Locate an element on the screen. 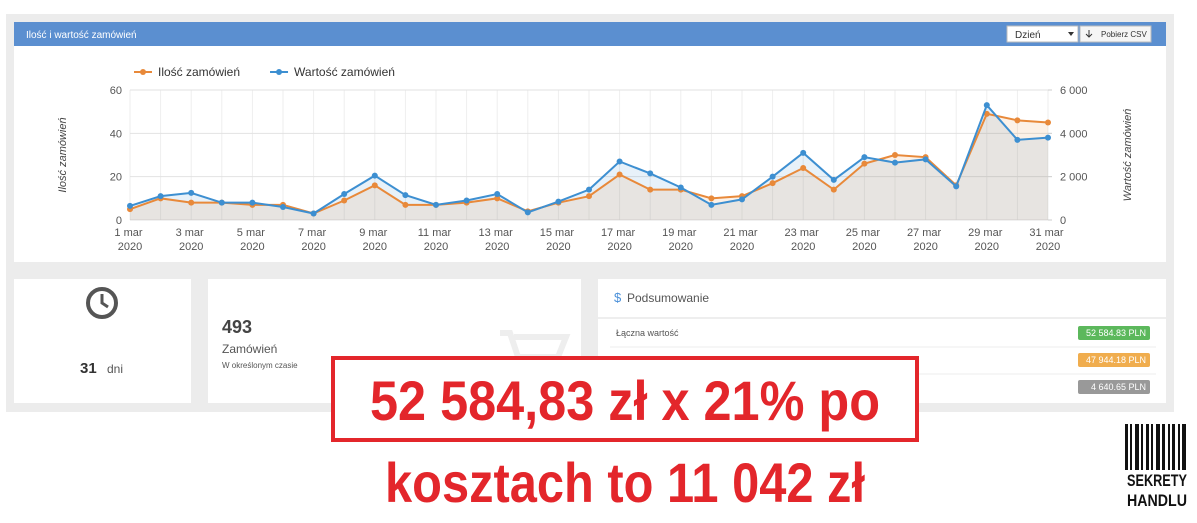 The height and width of the screenshot is (523, 1197). days-value: 31 is located at coordinates (88, 368).